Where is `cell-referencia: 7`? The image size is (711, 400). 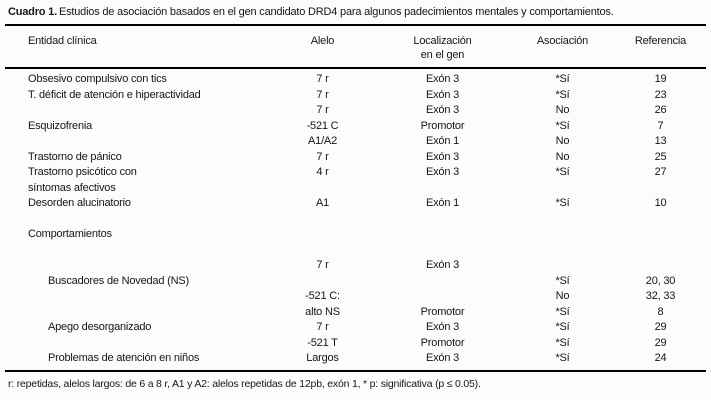 cell-referencia: 7 is located at coordinates (660, 125).